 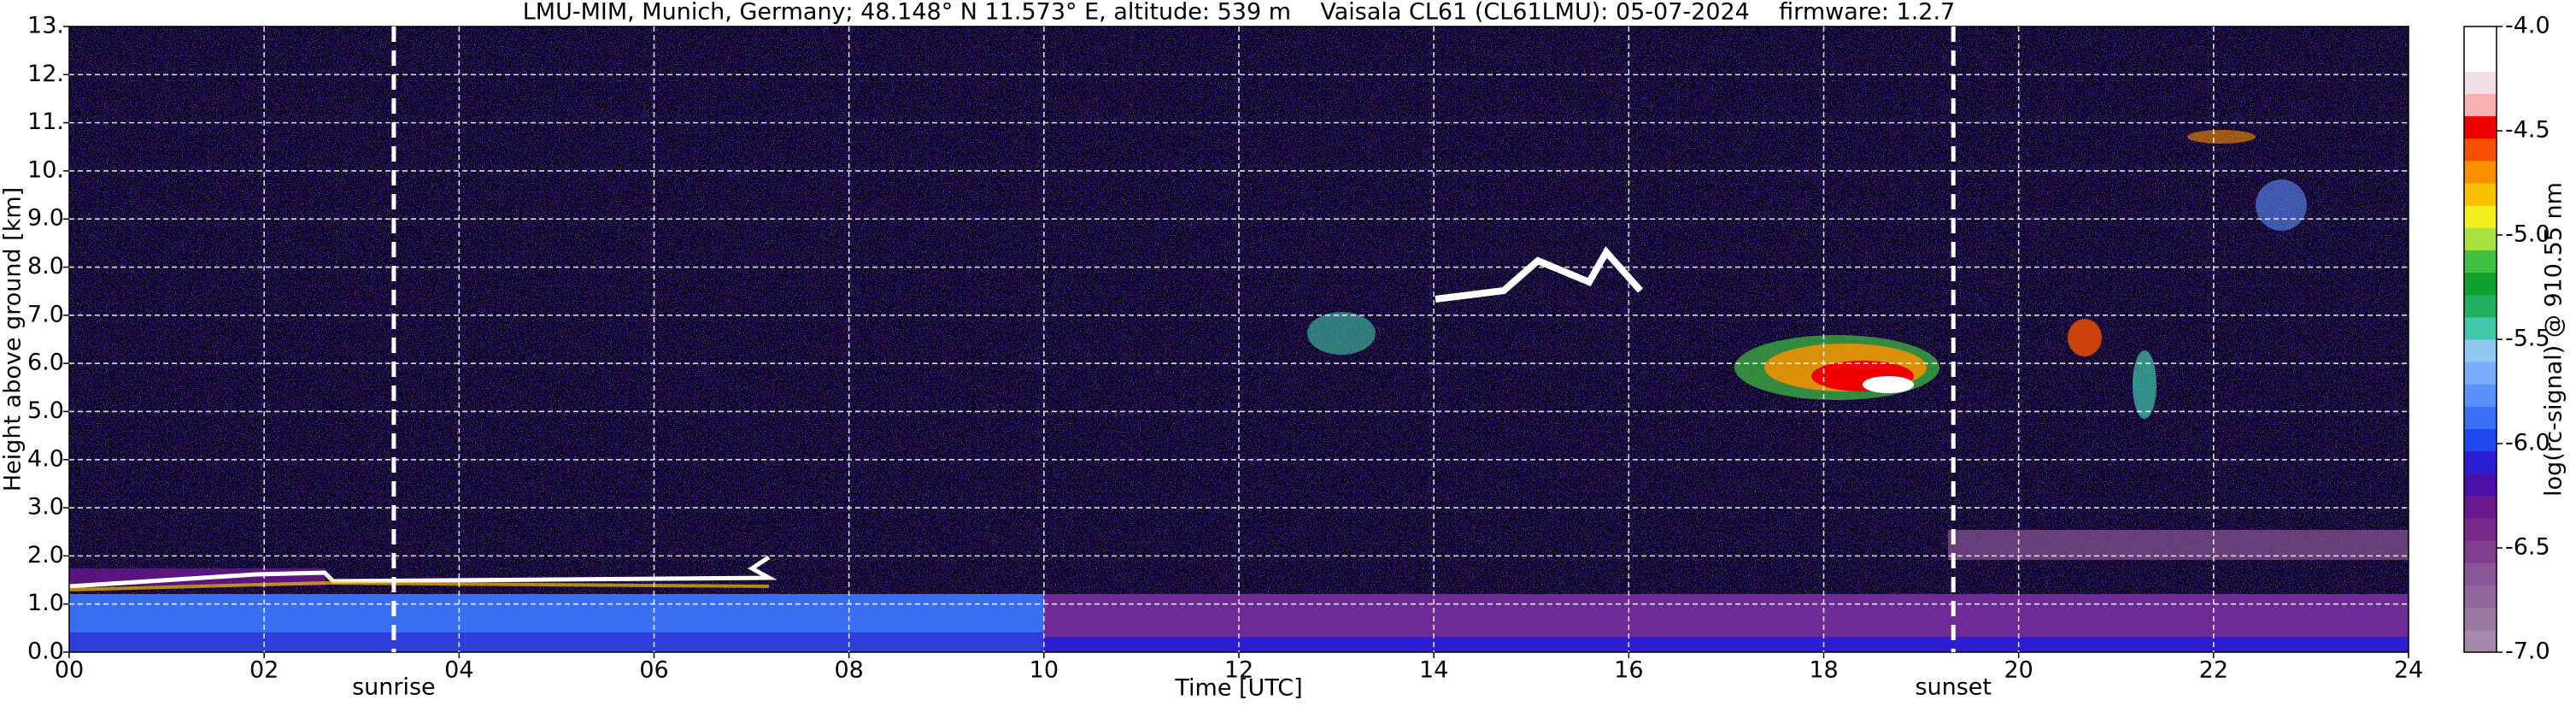 What do you see at coordinates (13, 339) in the screenshot?
I see `y-axis-label: Height above ground [km]` at bounding box center [13, 339].